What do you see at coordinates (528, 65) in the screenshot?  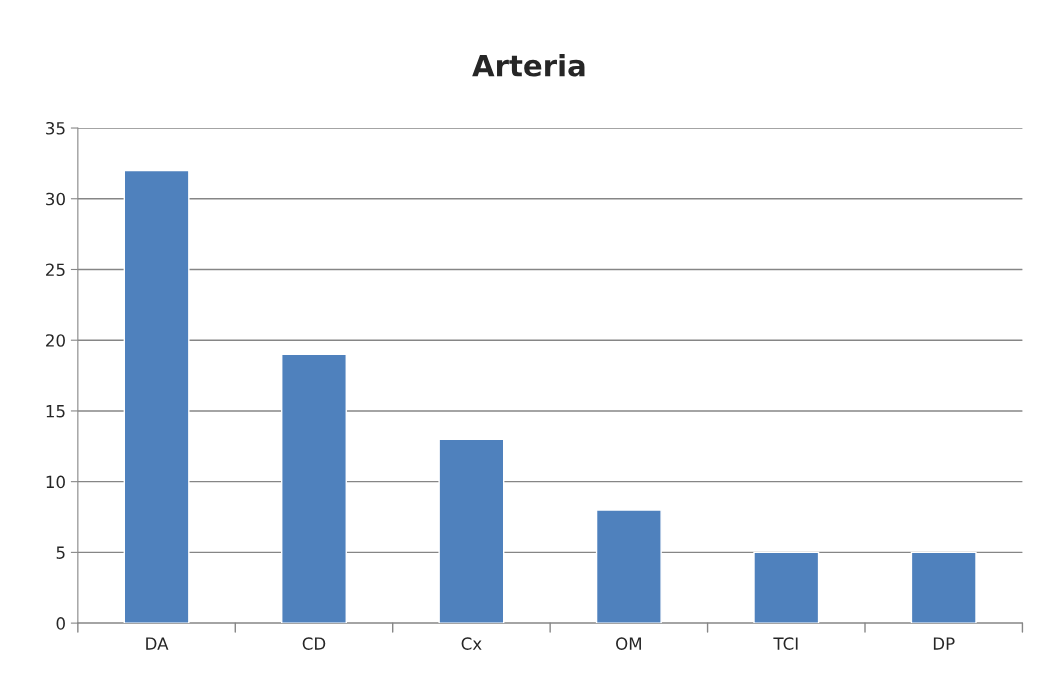 I see `chart-title: Arteria` at bounding box center [528, 65].